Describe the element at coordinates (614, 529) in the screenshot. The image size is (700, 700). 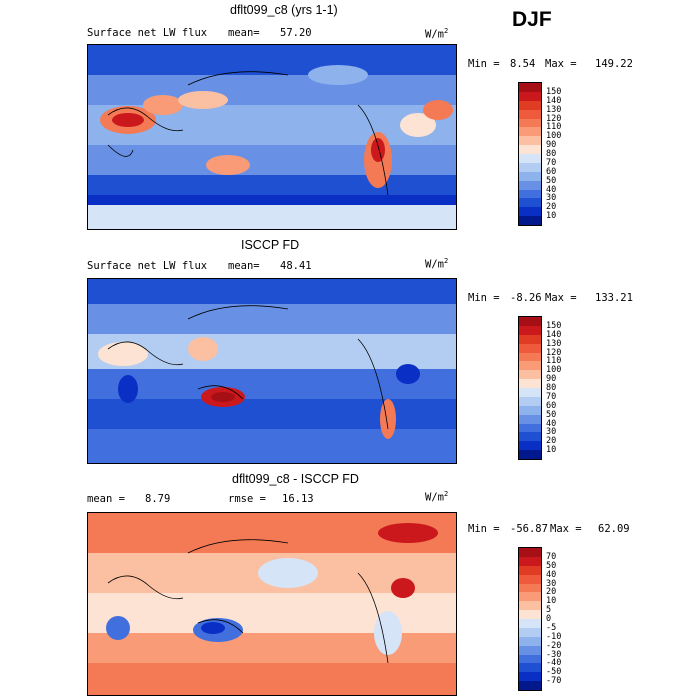
I see `panel-3-max-value: 62.09` at that location.